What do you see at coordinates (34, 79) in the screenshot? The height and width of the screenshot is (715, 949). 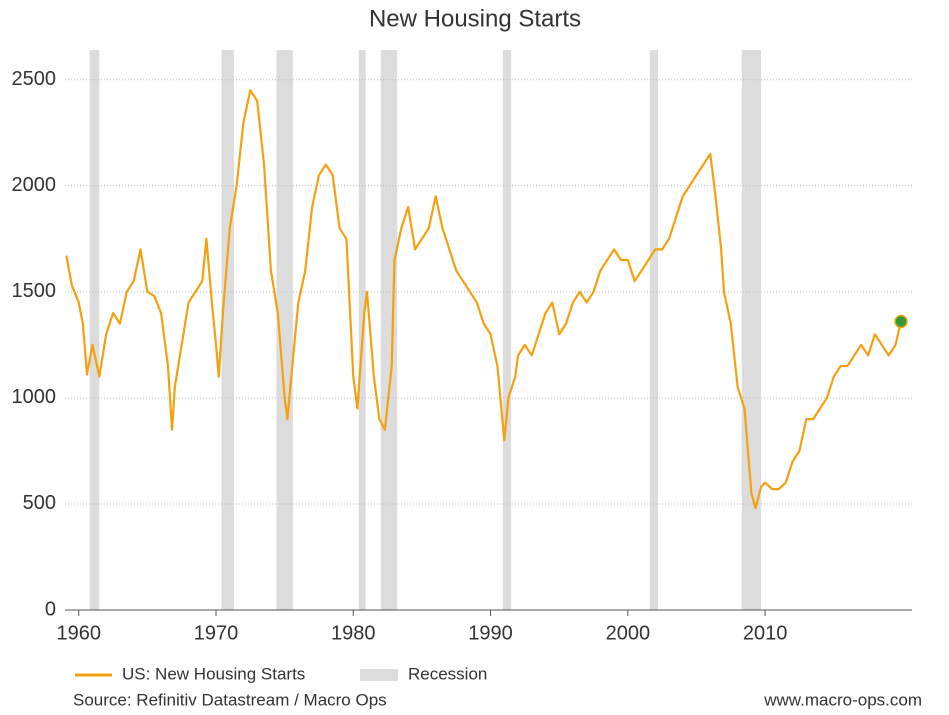 I see `y-tick-label: 2500` at bounding box center [34, 79].